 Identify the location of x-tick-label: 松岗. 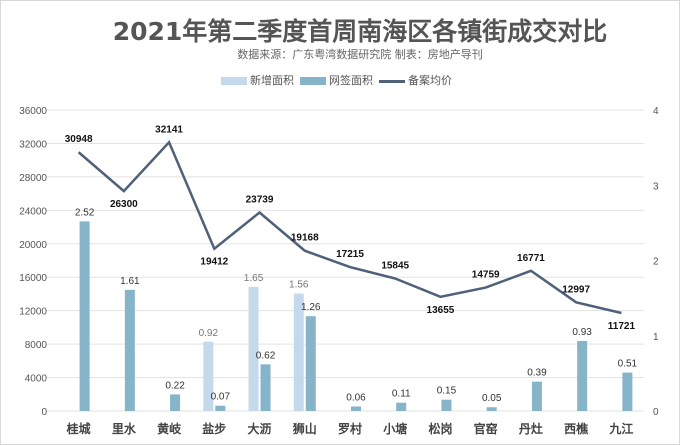
(440, 428).